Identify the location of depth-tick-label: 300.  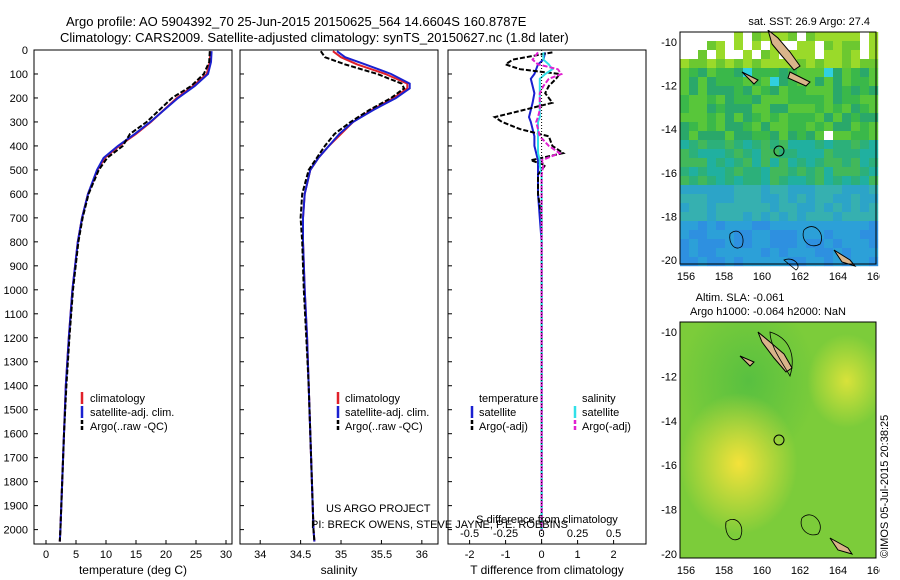
(19, 123).